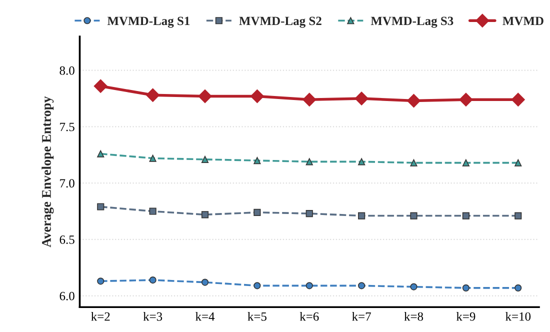 Image resolution: width=550 pixels, height=332 pixels. I want to click on x-tick-label: k=9, so click(466, 316).